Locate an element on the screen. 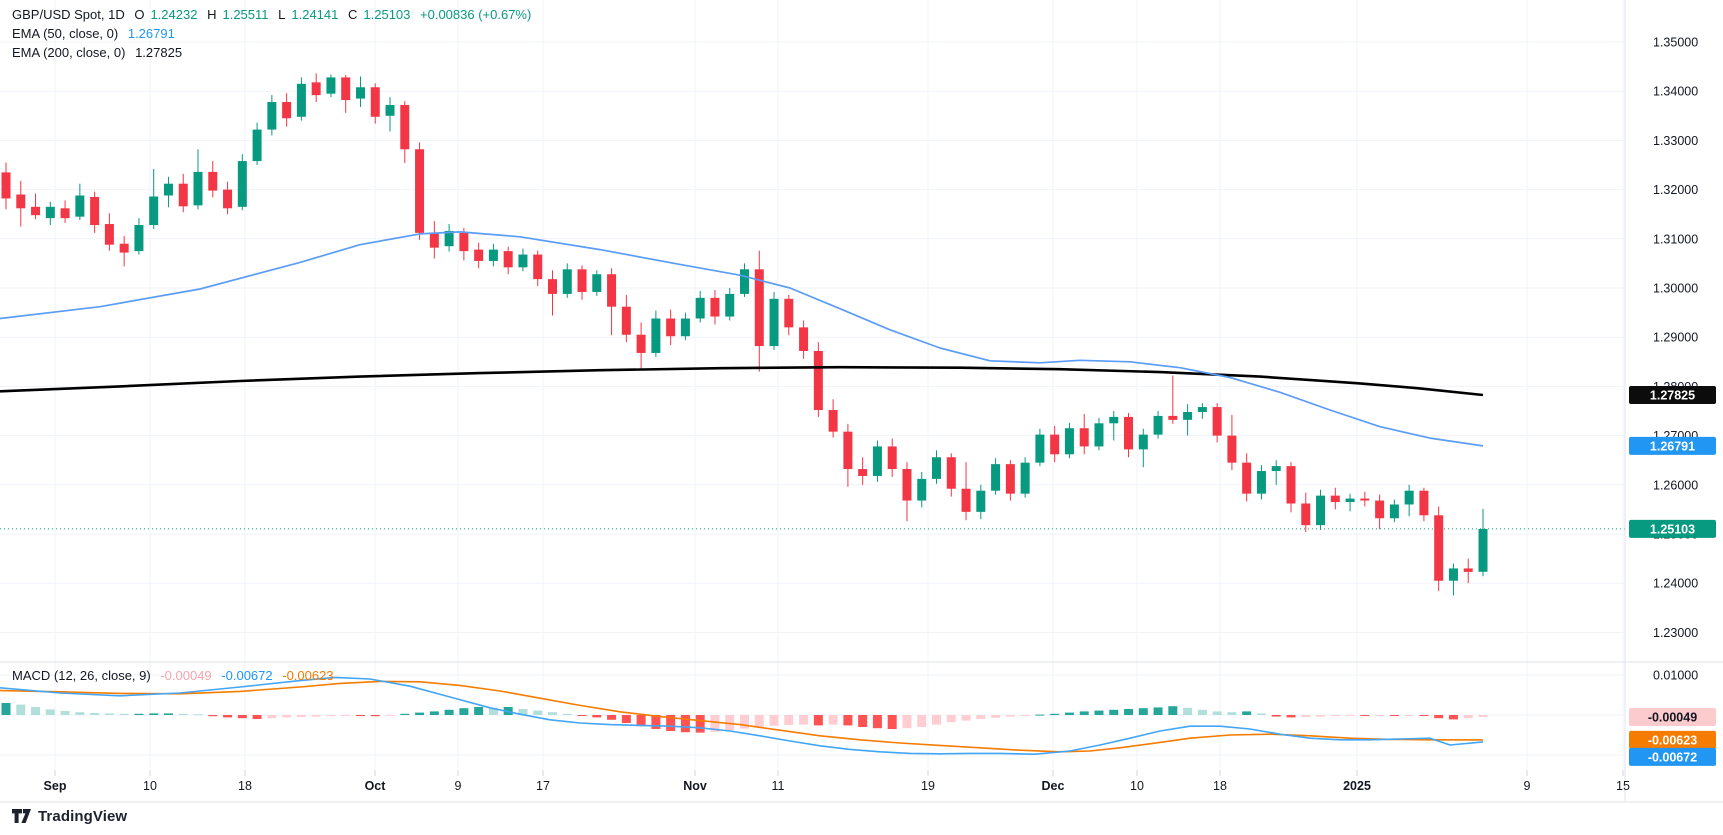 The width and height of the screenshot is (1723, 835). time-axis-label: 11 is located at coordinates (778, 786).